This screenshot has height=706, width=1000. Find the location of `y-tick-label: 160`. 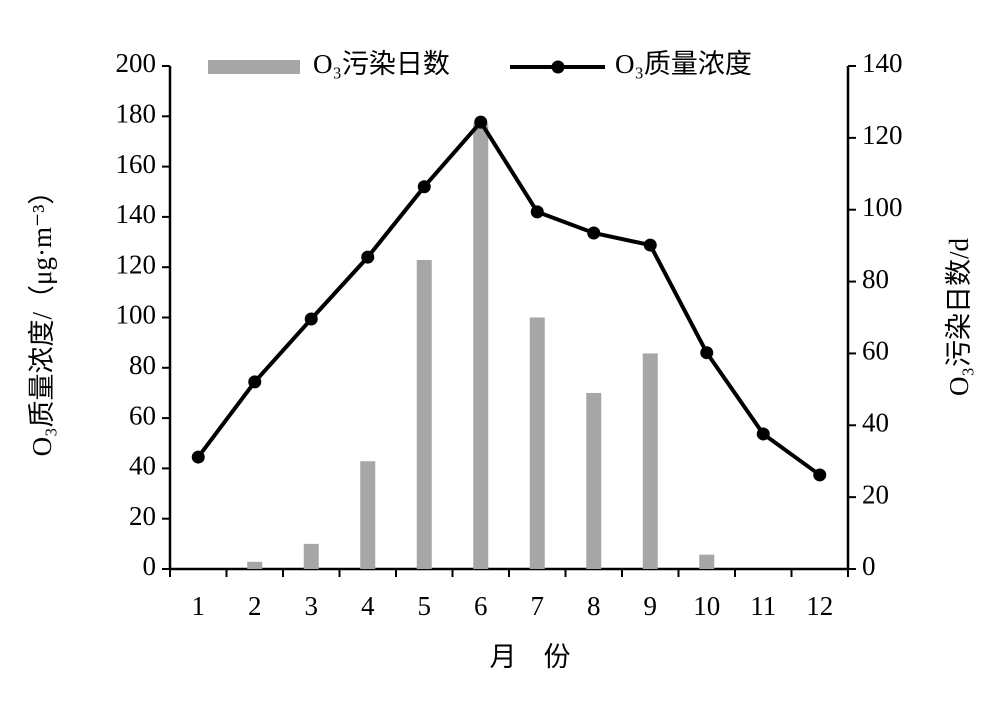

y-tick-label: 160 is located at coordinates (136, 164).